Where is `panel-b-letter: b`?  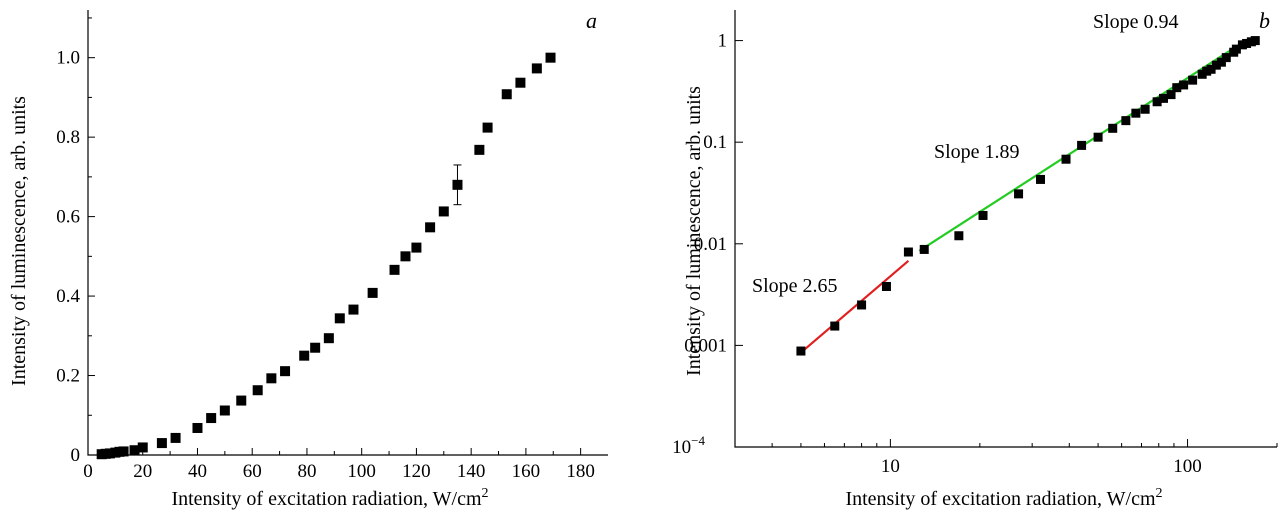
panel-b-letter: b is located at coordinates (1264, 20).